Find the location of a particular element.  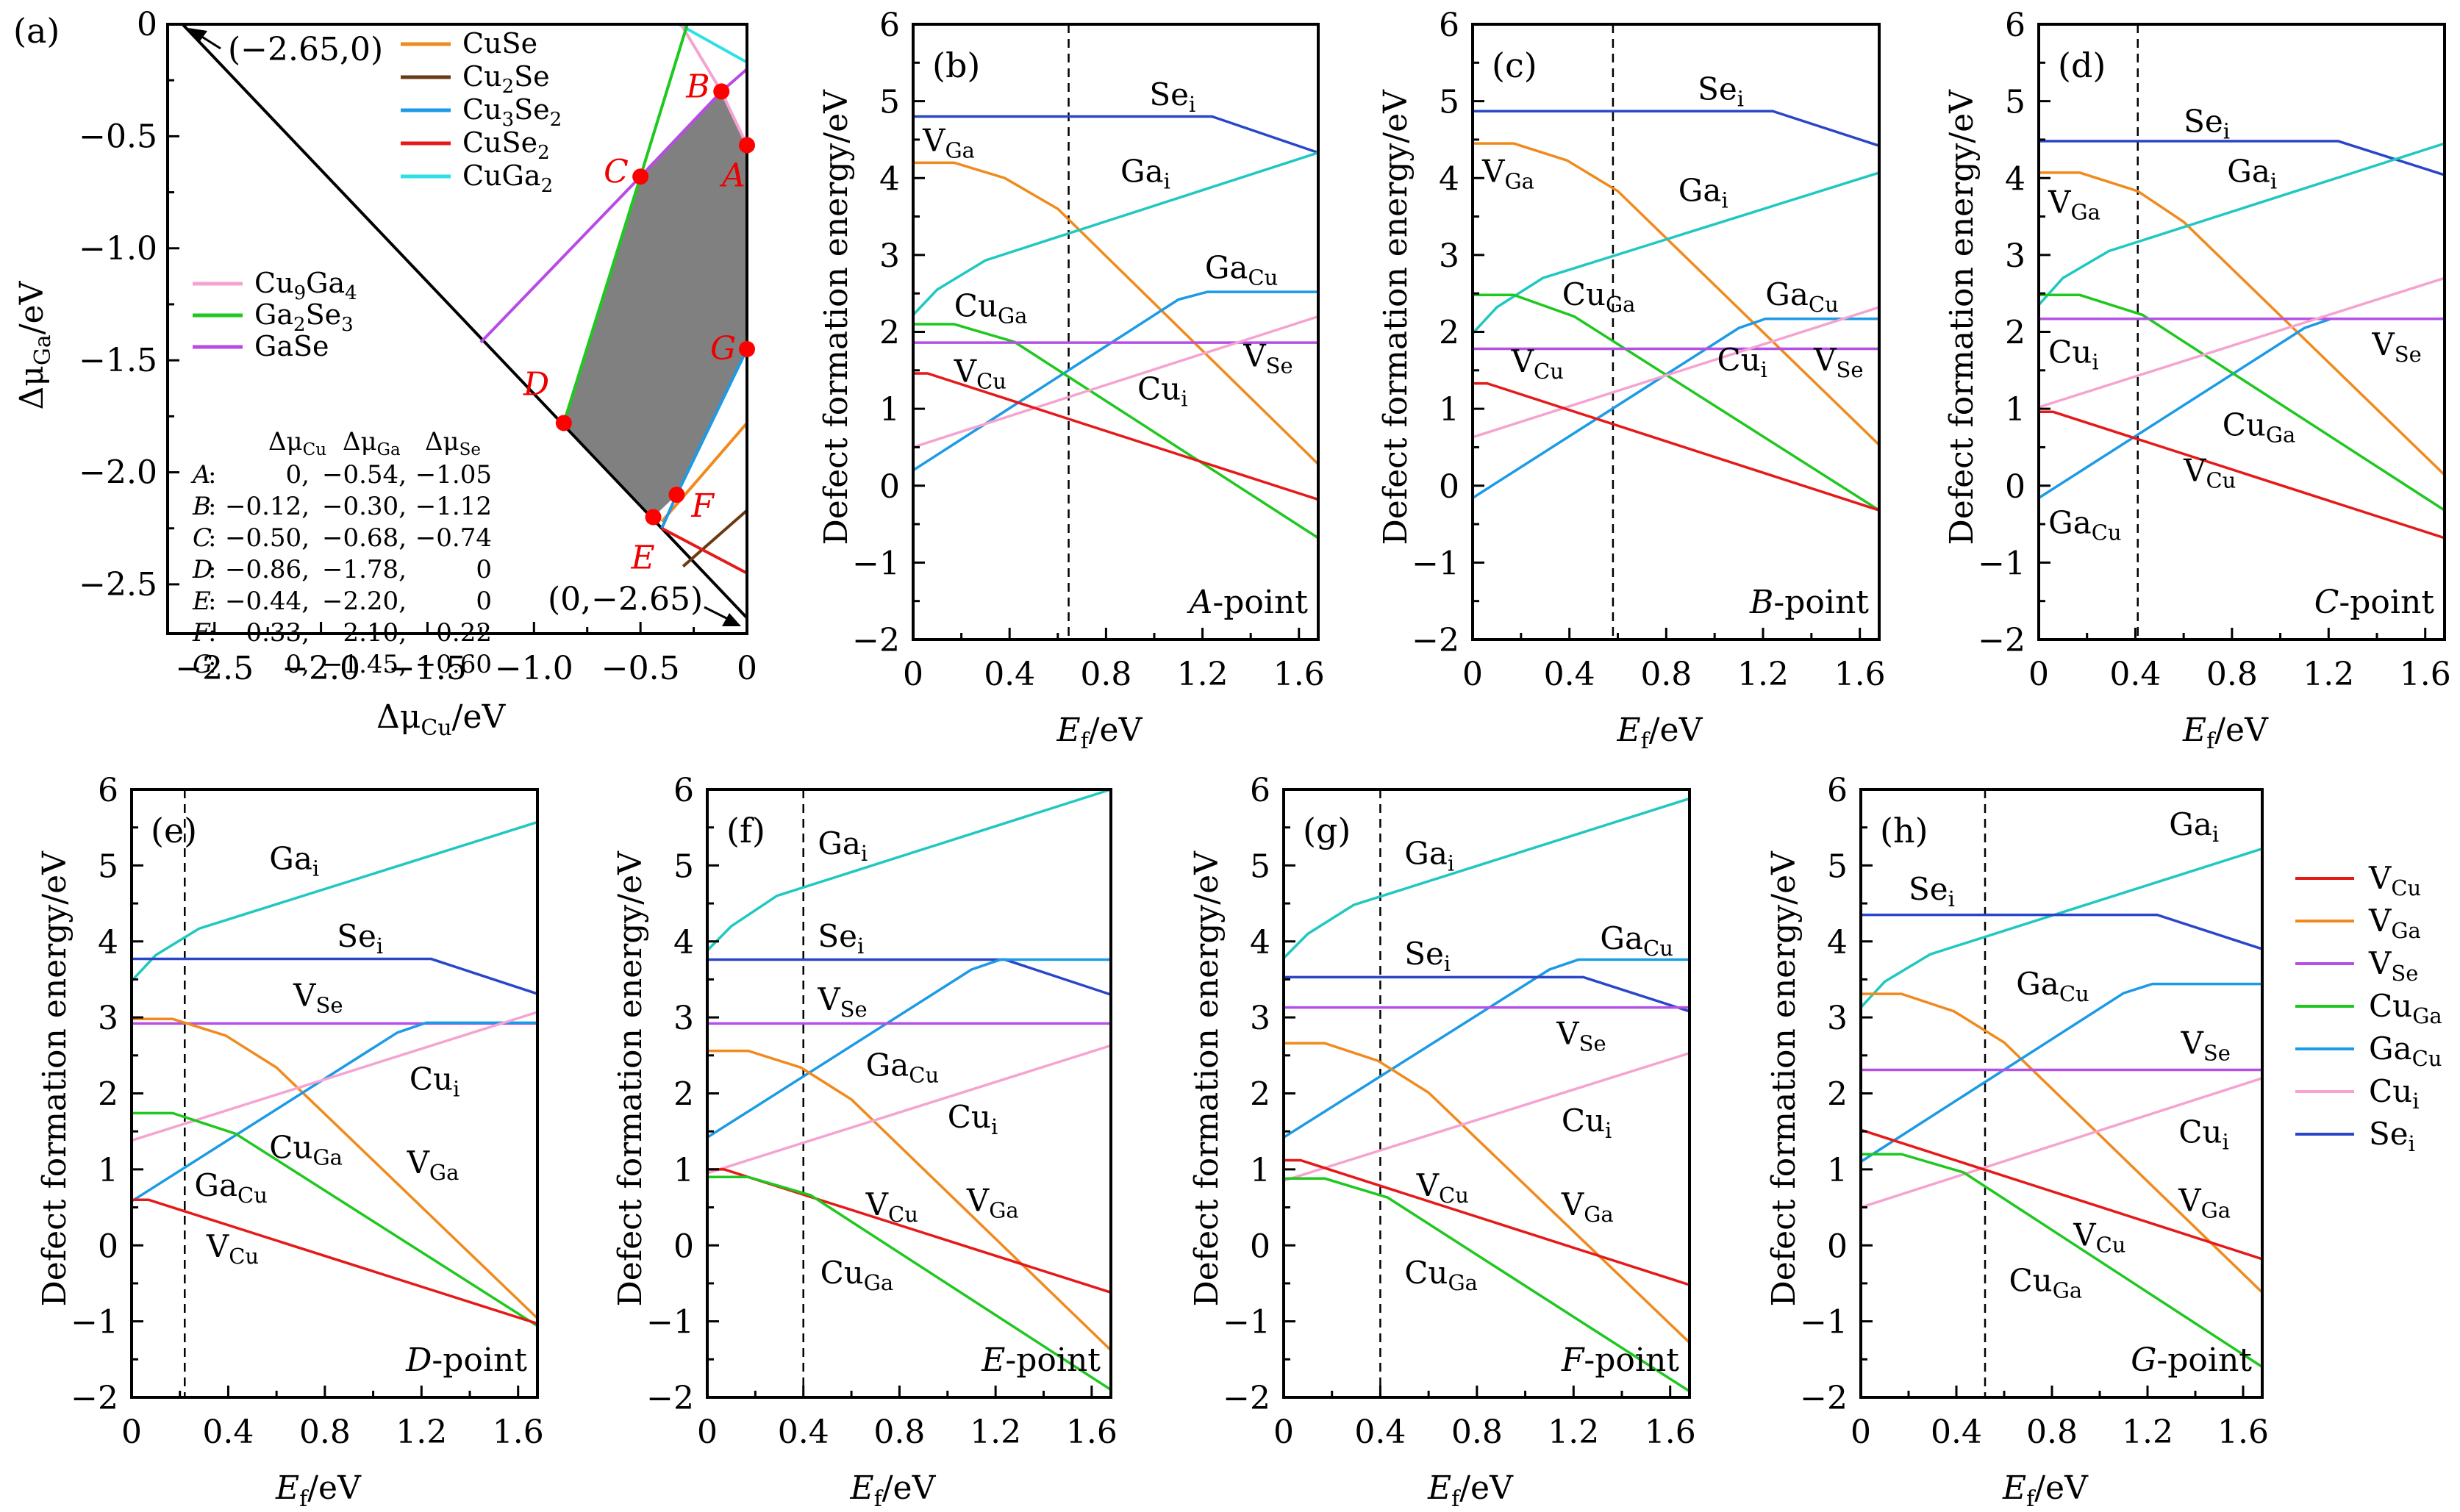

point-label-C: C is located at coordinates (616, 171).